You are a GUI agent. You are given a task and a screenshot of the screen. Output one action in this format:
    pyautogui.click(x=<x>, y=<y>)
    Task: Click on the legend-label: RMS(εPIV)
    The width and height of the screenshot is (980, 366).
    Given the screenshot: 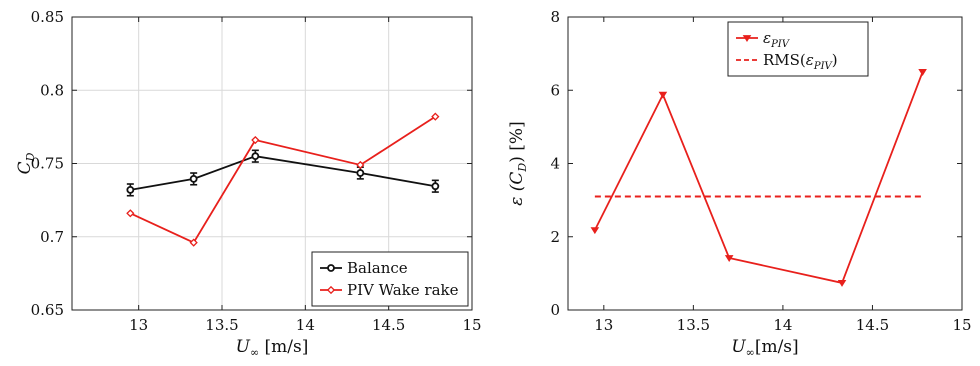 What is the action you would take?
    pyautogui.click(x=800, y=61)
    